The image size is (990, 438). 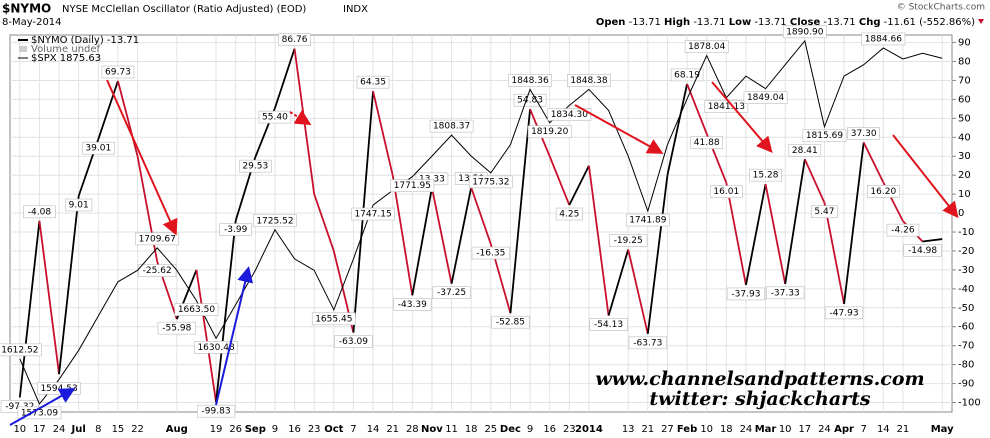 What do you see at coordinates (929, 22) in the screenshot?
I see `stat-value: -11.61 (-552.86%)` at bounding box center [929, 22].